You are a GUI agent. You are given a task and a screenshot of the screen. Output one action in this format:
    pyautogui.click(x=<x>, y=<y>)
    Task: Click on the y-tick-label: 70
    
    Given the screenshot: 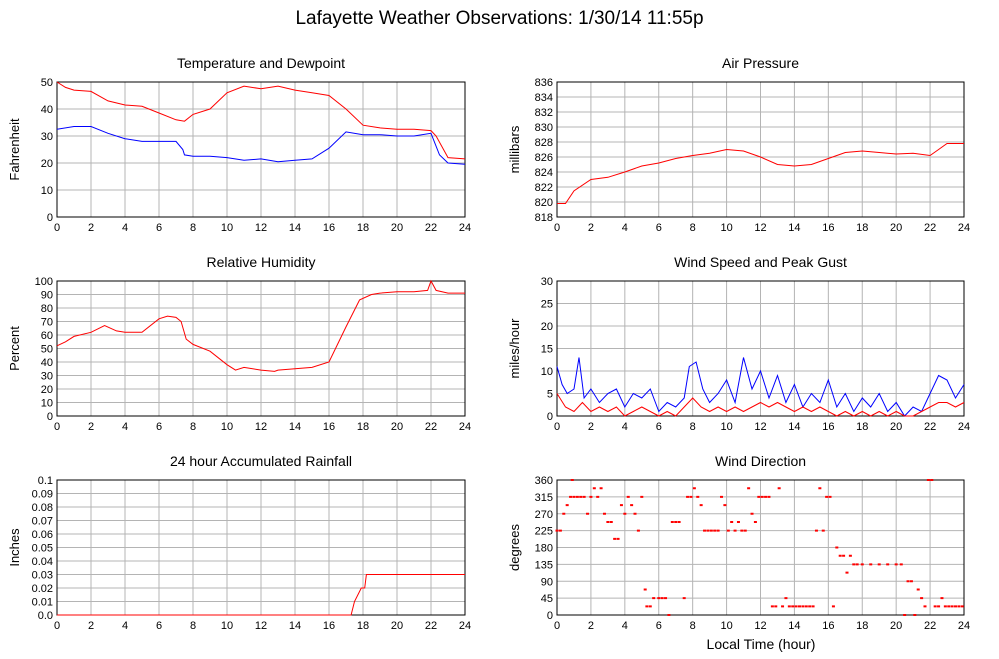 What is the action you would take?
    pyautogui.click(x=47, y=323)
    